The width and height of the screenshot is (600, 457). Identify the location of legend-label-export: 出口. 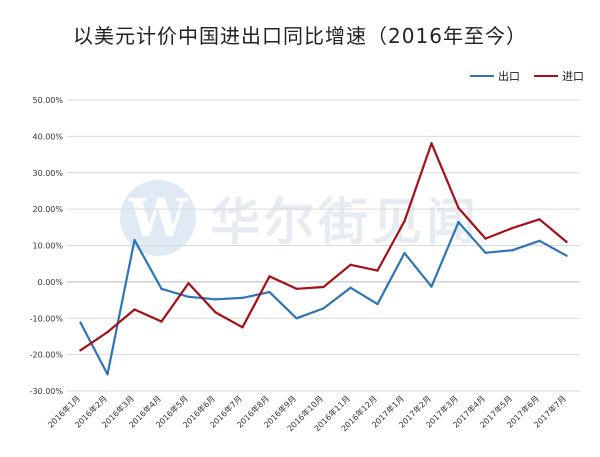
(509, 76).